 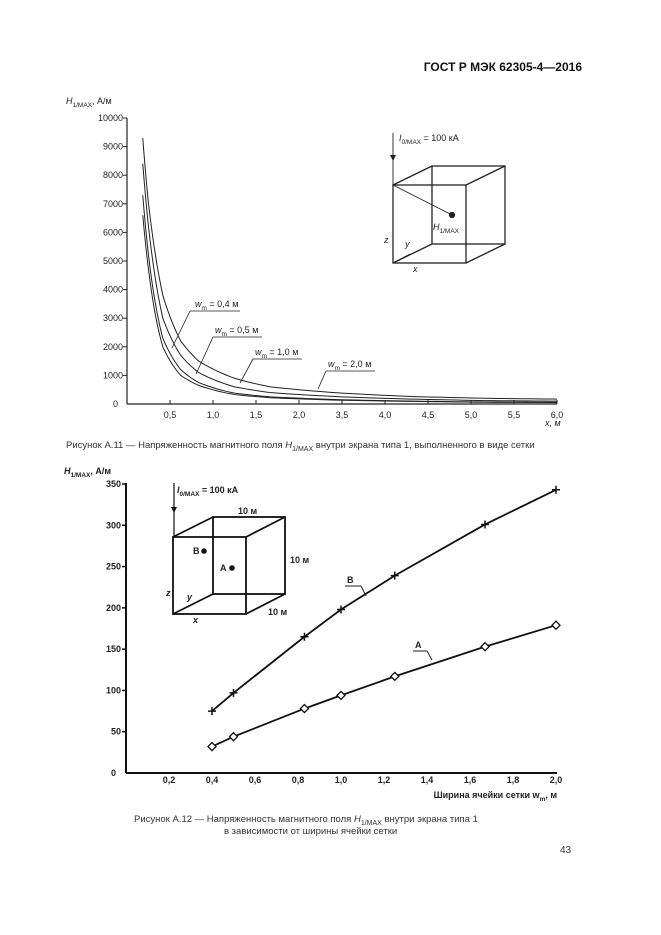 I want to click on series-label-a: A, so click(x=423, y=650).